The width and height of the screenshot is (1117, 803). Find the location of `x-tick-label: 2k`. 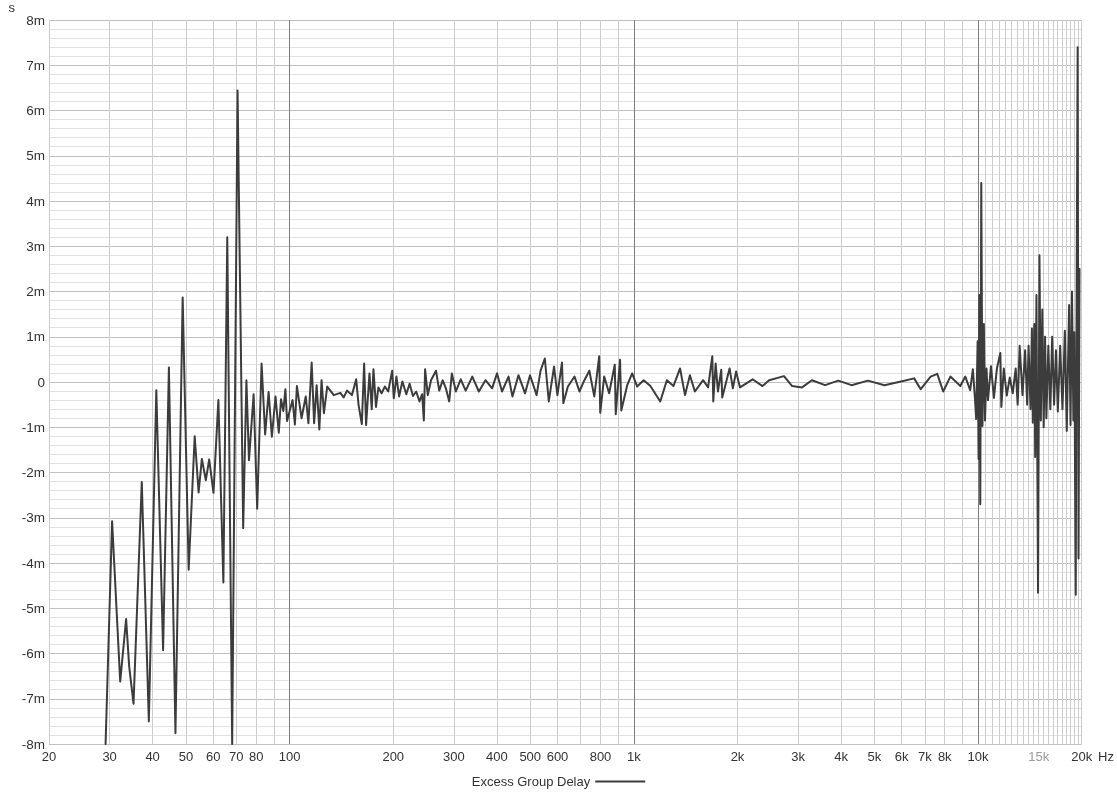

x-tick-label: 2k is located at coordinates (737, 756).